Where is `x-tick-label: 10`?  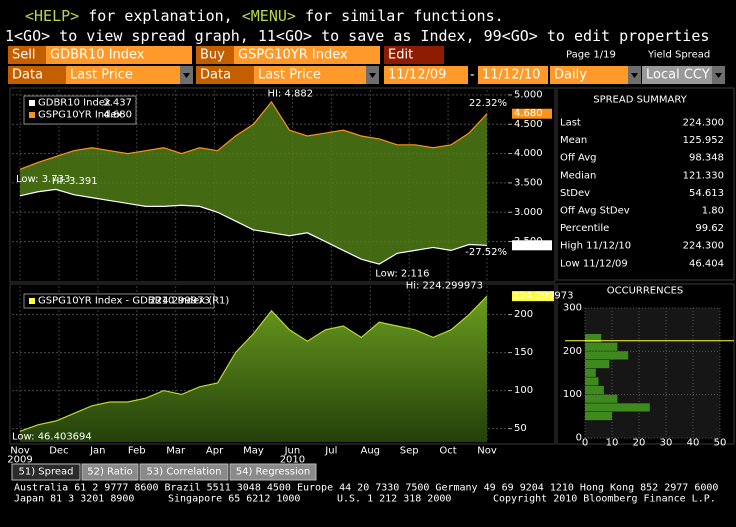
x-tick-label: 10 is located at coordinates (612, 443).